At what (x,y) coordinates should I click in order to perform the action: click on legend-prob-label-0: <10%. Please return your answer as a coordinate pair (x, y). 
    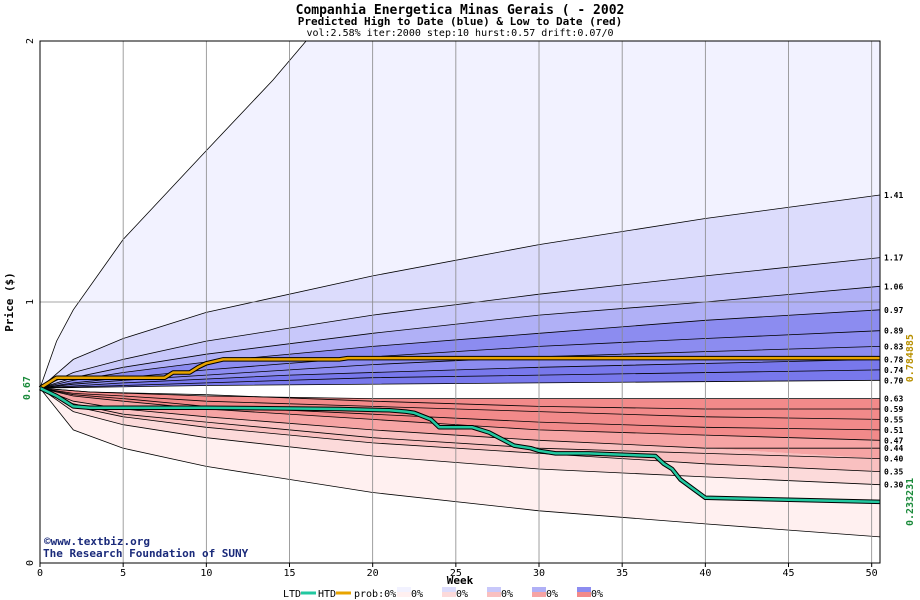
    Looking at the image, I should click on (411, 594).